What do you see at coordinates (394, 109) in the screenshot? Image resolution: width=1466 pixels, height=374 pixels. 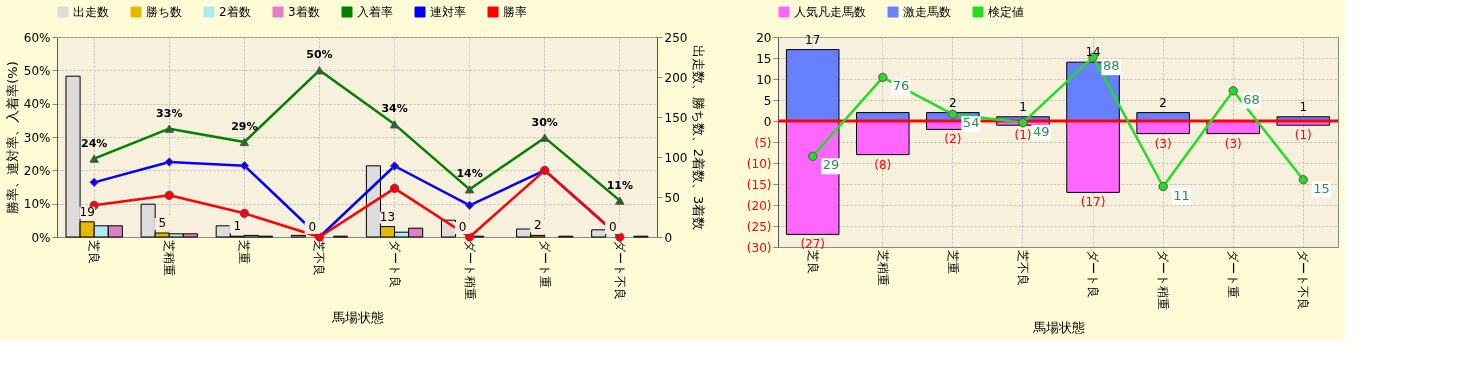 I see `data-label: 34%` at bounding box center [394, 109].